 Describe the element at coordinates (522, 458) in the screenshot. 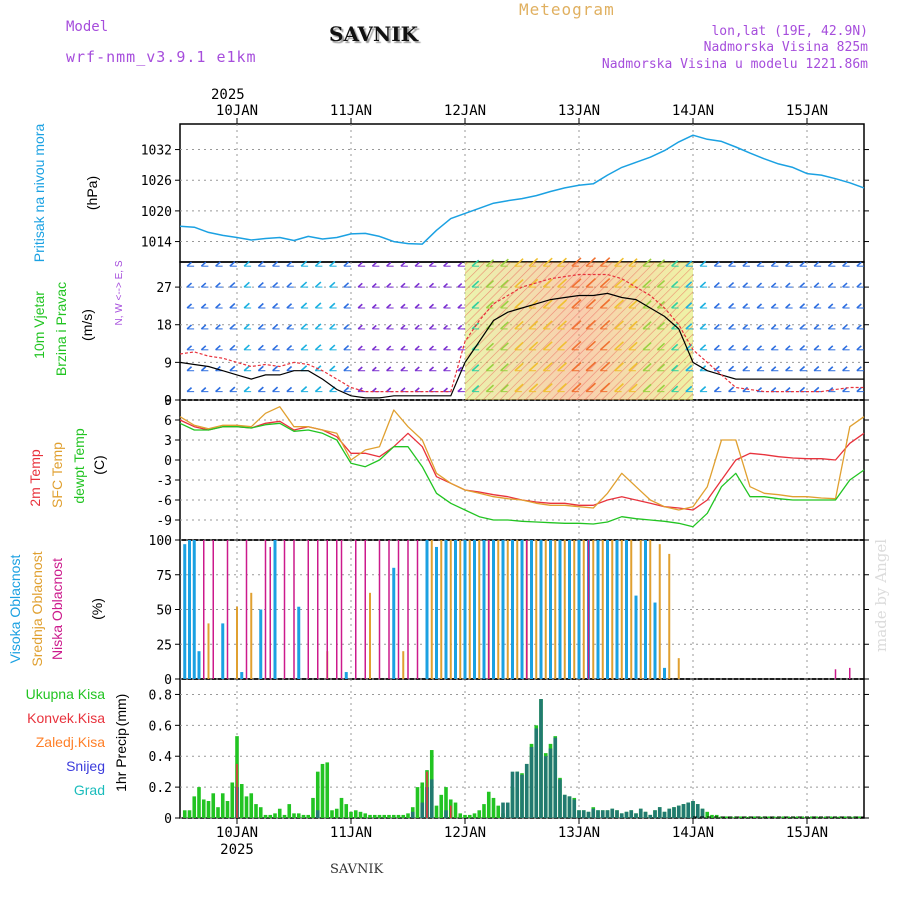

I see `temp-line` at that location.